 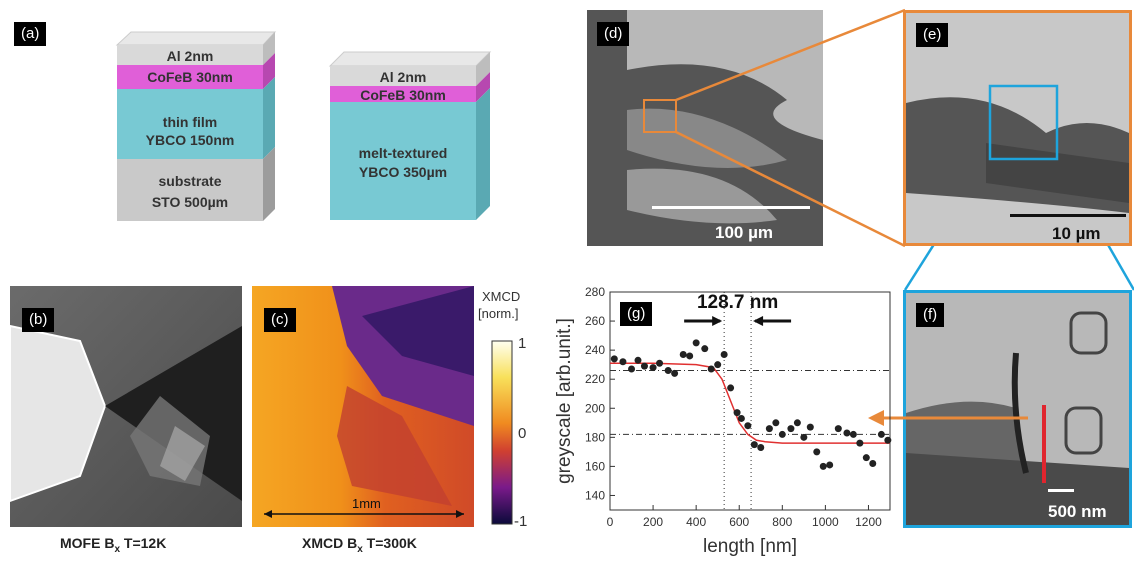 I want to click on panel-e-tag: (e), so click(x=932, y=35).